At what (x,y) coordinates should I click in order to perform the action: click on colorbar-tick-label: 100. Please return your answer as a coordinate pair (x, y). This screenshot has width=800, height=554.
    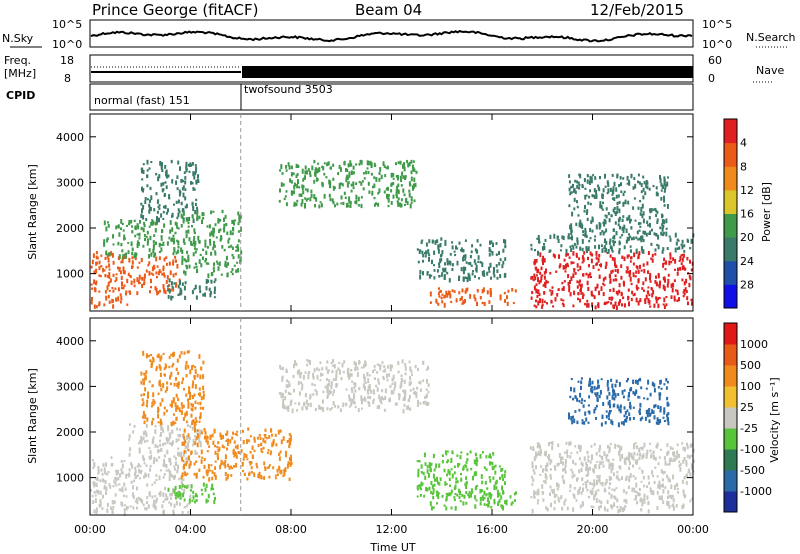
    Looking at the image, I should click on (750, 386).